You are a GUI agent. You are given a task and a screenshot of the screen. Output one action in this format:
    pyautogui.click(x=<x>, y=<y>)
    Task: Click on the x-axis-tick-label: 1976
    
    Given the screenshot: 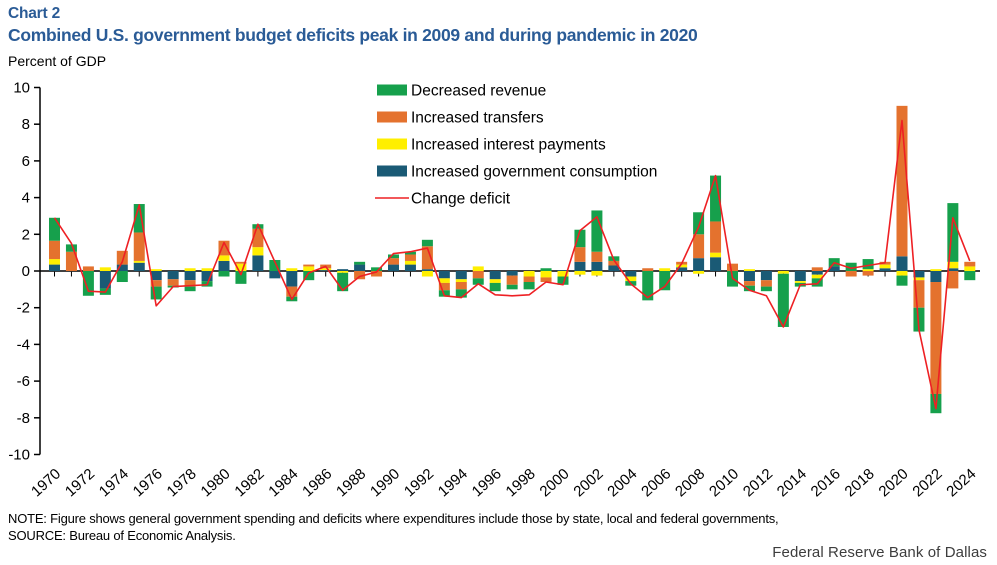 What is the action you would take?
    pyautogui.click(x=148, y=482)
    